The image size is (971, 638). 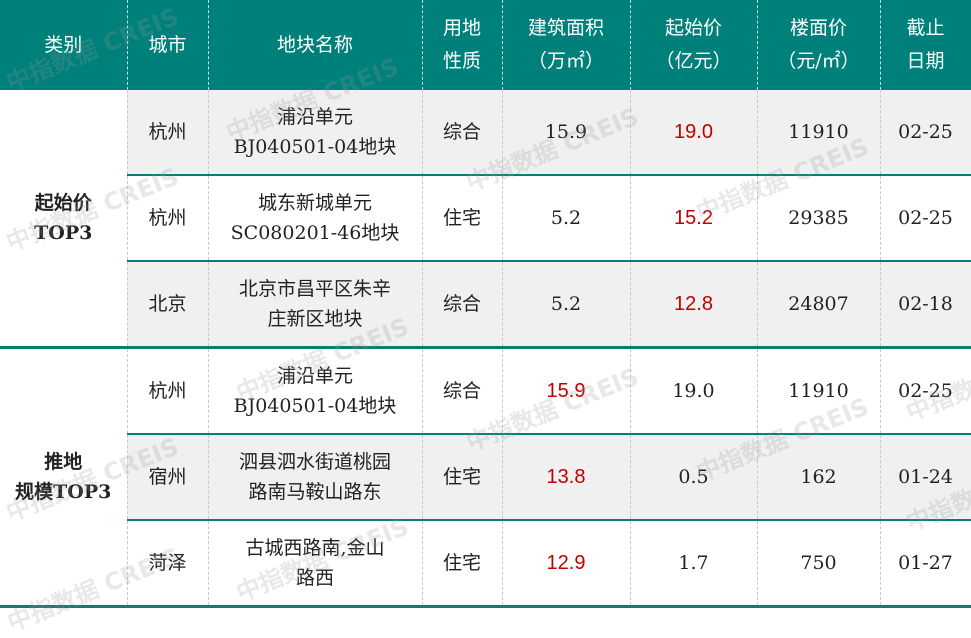 I want to click on city-cell: 菏泽, so click(x=168, y=564).